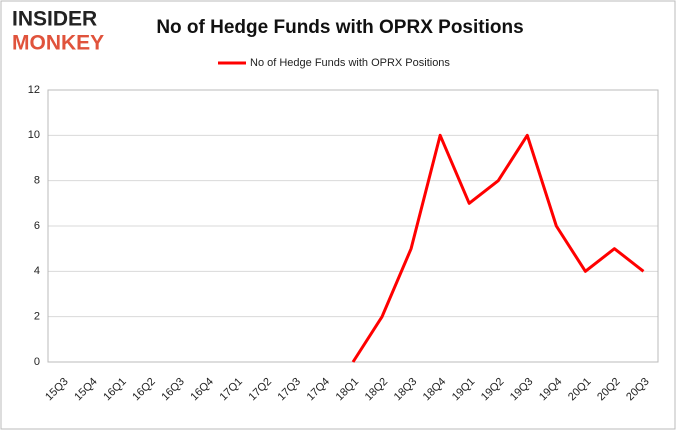  What do you see at coordinates (37, 317) in the screenshot?
I see `y-tick-label: 2` at bounding box center [37, 317].